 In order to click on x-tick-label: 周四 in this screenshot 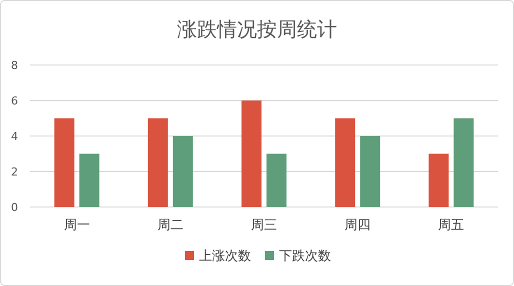, I will do `click(357, 225)`.